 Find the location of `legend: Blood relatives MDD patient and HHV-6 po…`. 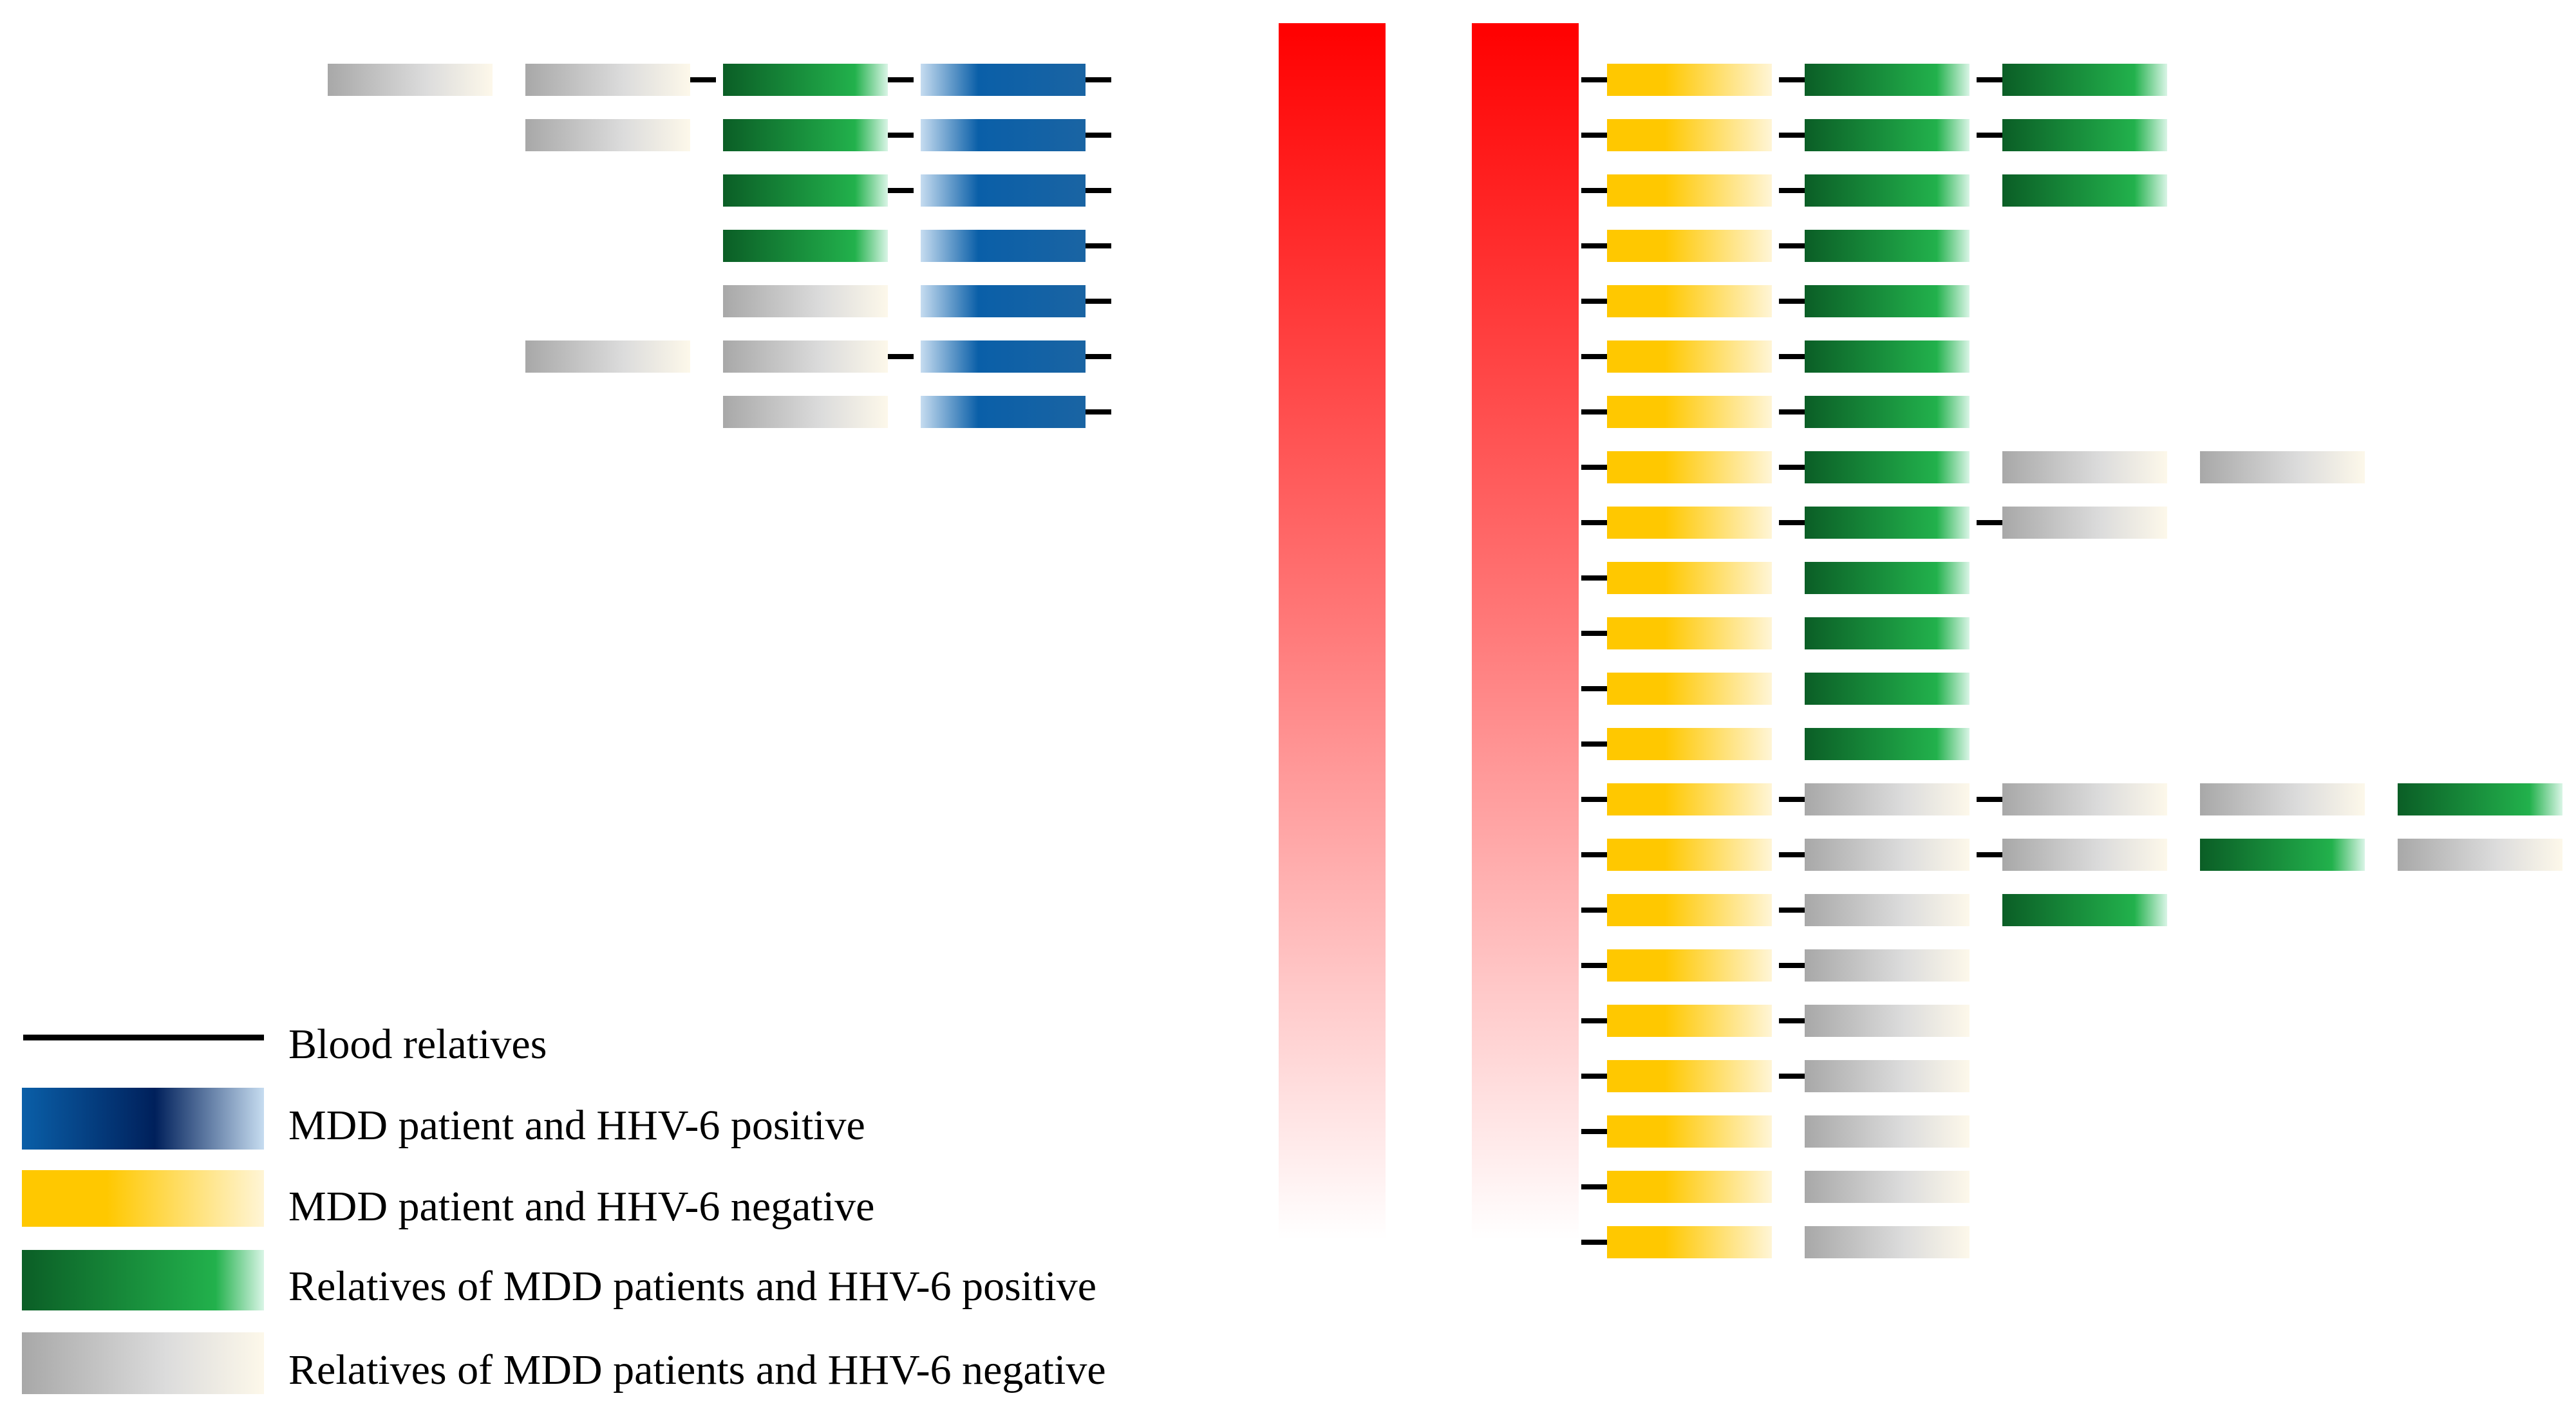

legend: Blood relatives MDD patient and HHV-6 po… is located at coordinates (564, 1207).